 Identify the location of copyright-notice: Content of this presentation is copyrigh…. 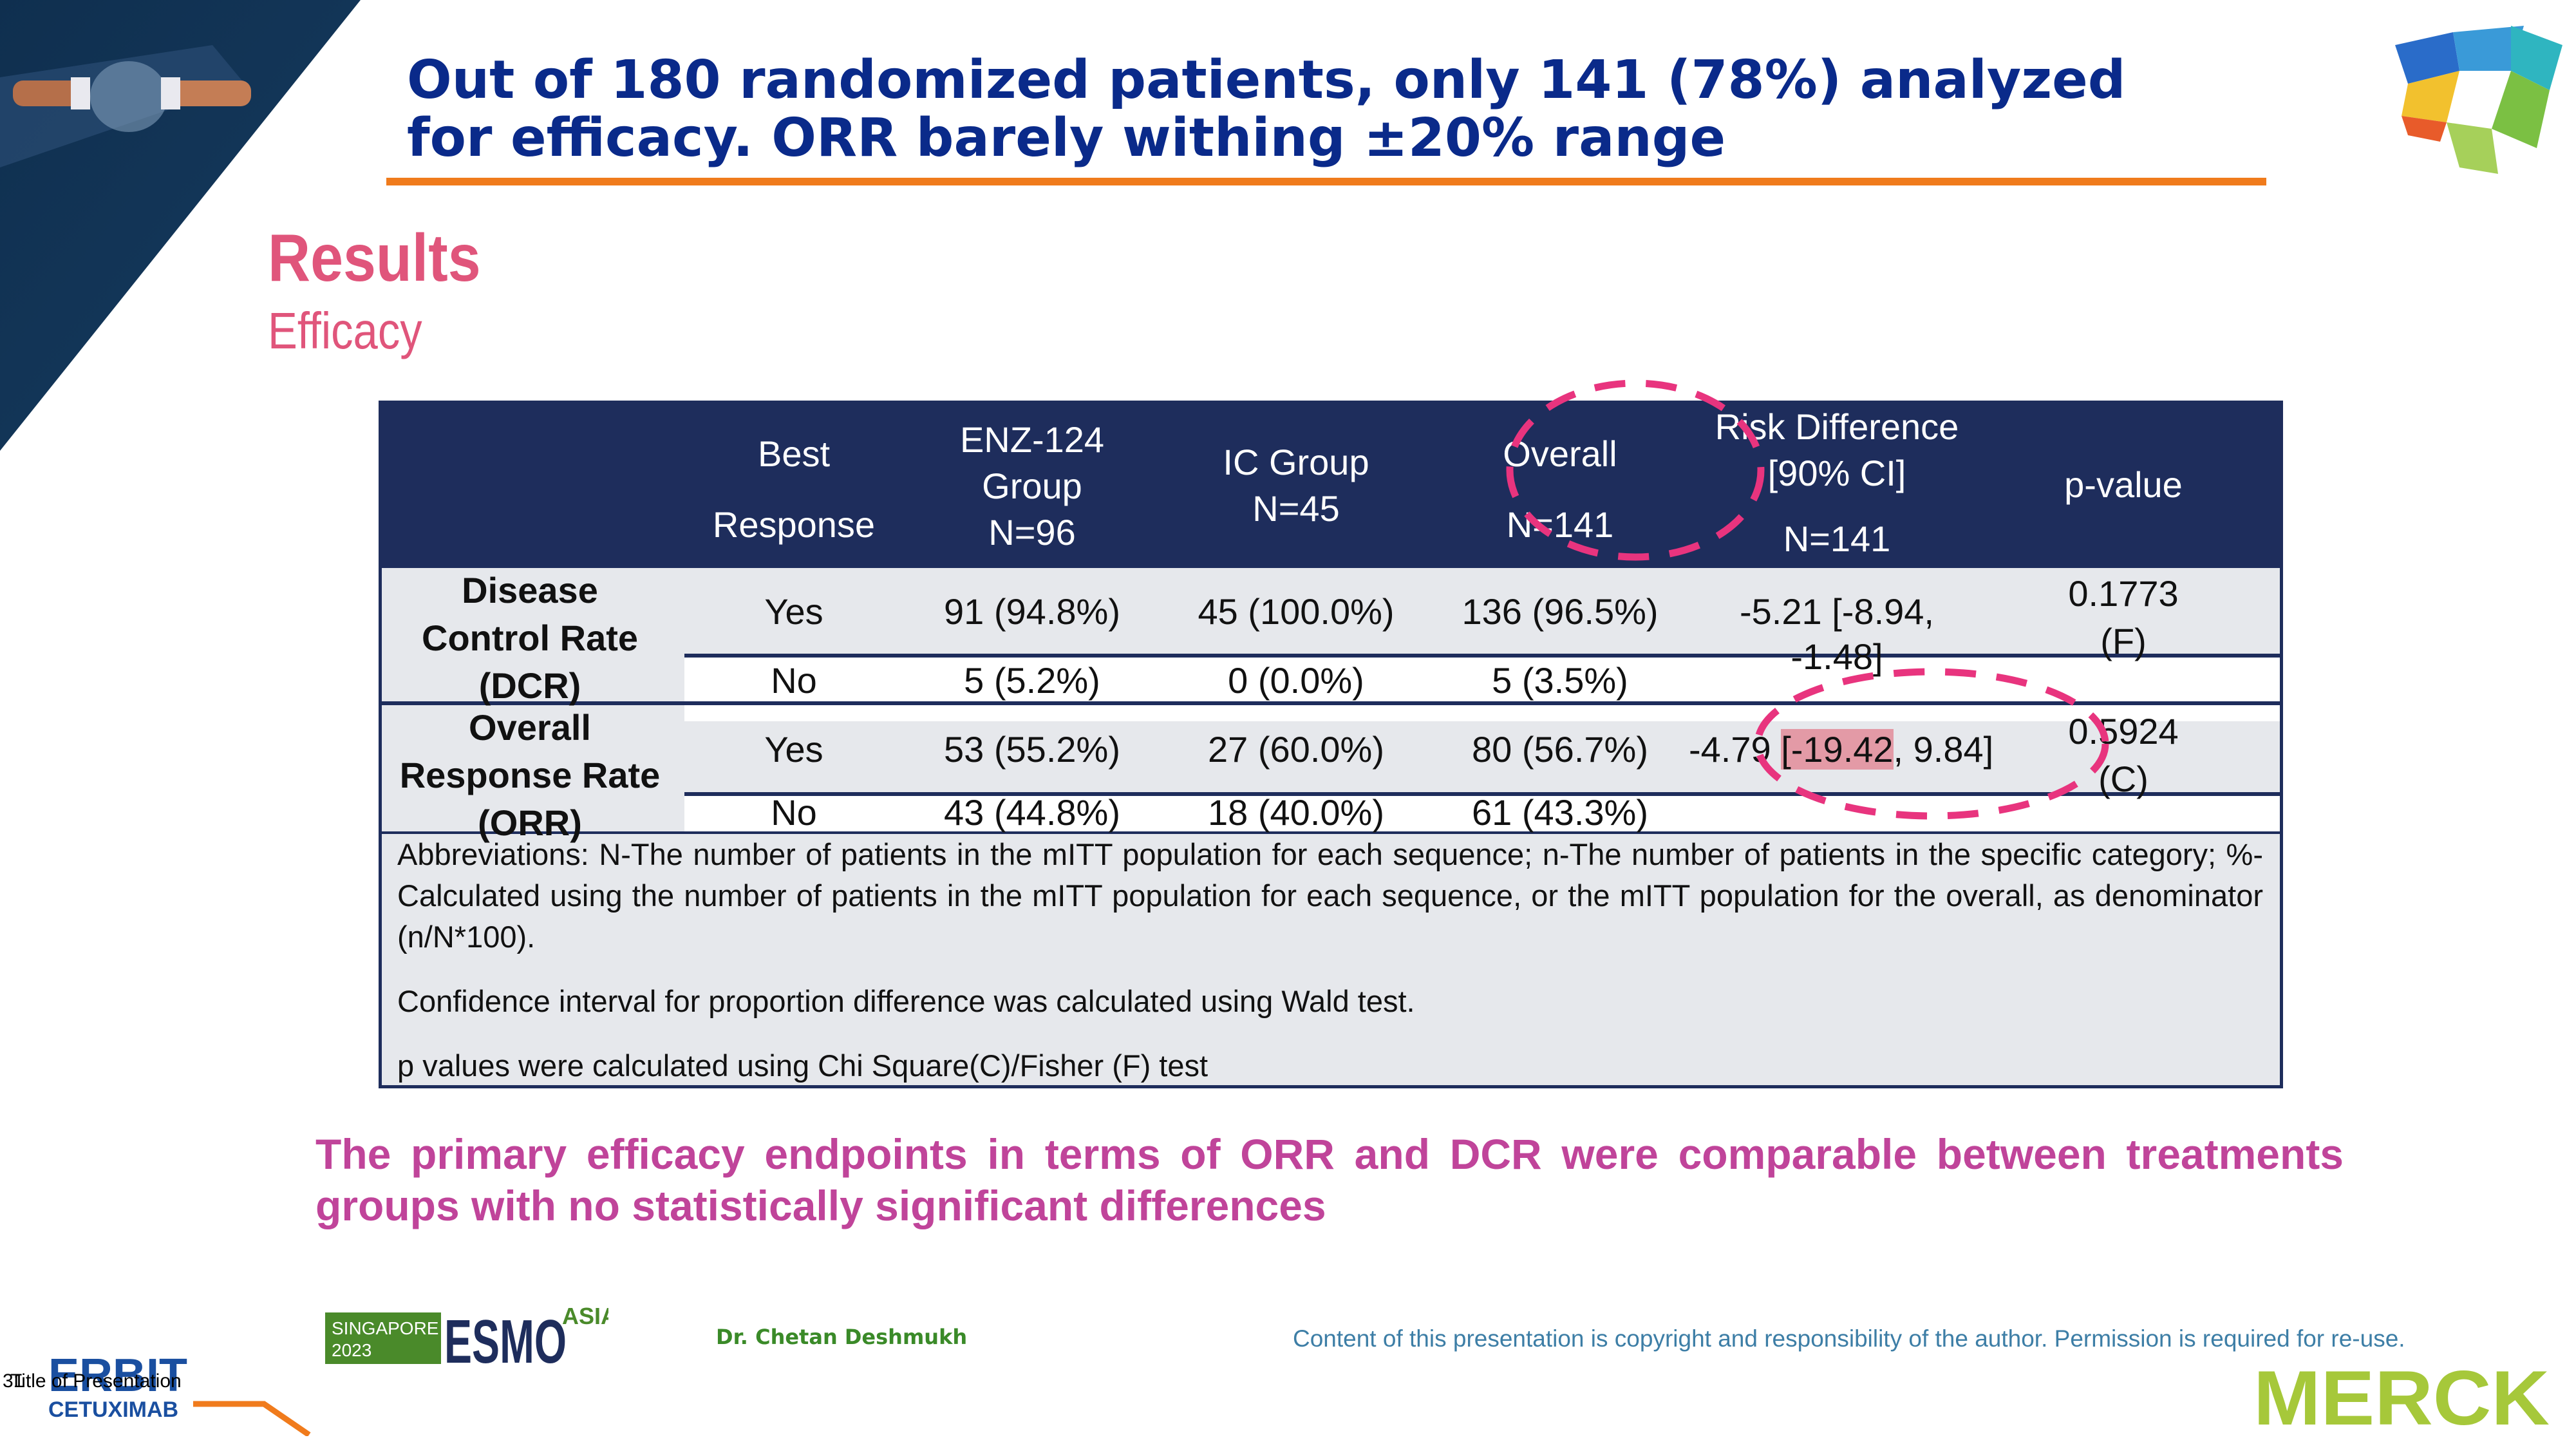
(1849, 1339).